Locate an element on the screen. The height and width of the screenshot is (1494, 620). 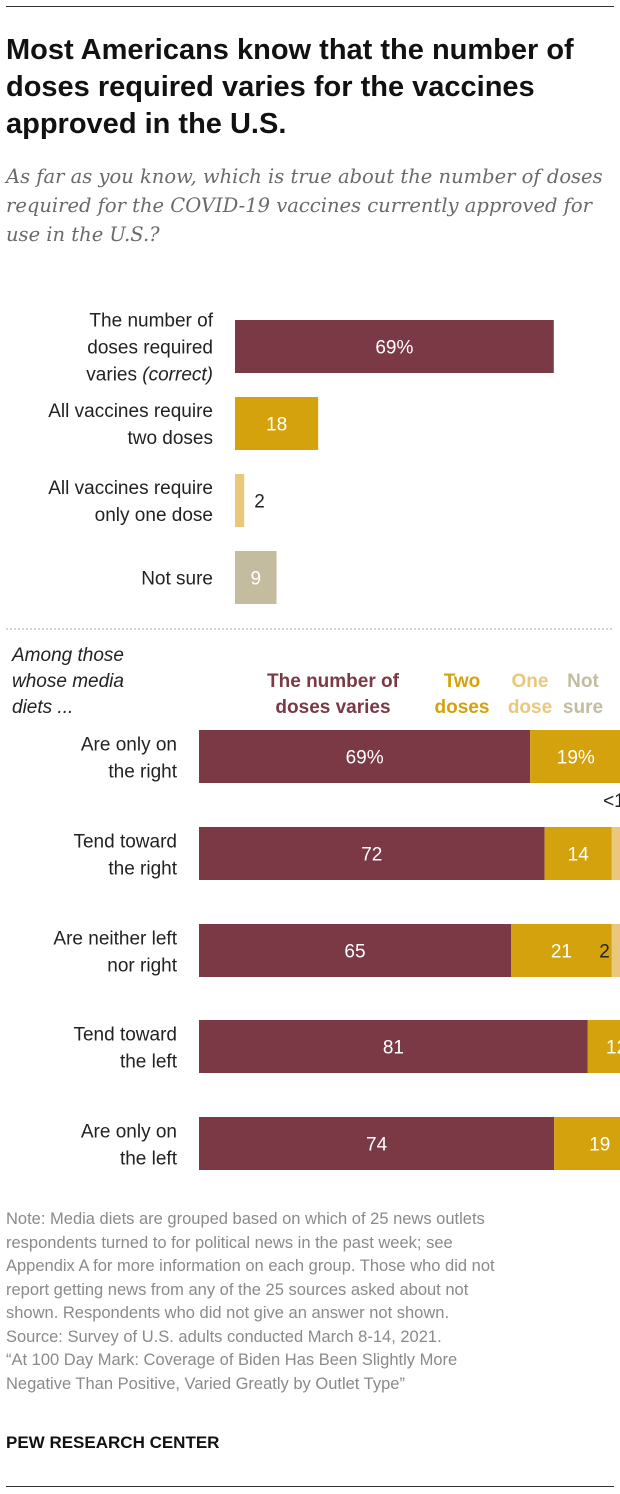
legend-label: One is located at coordinates (530, 681).